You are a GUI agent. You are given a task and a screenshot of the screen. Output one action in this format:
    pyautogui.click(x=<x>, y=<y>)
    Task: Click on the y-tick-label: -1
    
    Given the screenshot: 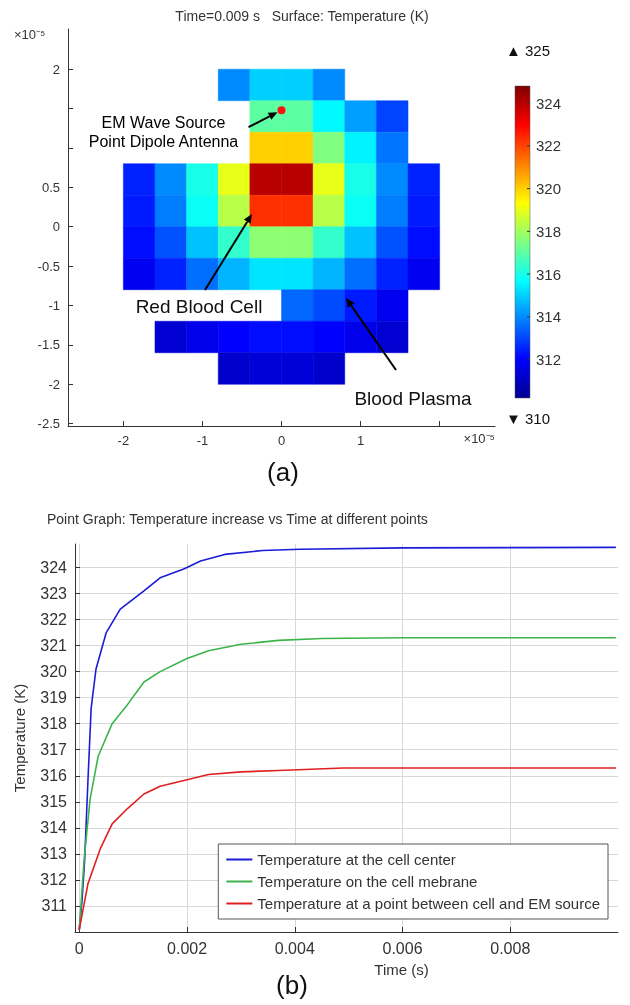 What is the action you would take?
    pyautogui.click(x=54, y=305)
    